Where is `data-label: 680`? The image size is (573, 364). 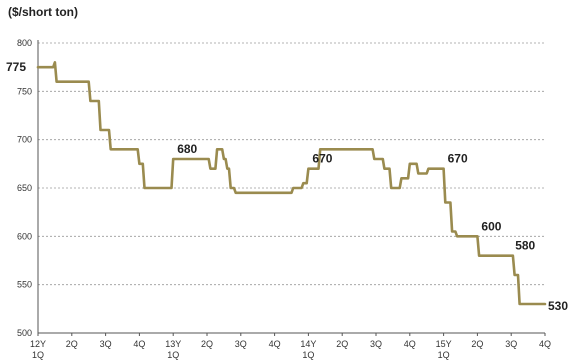 data-label: 680 is located at coordinates (187, 149).